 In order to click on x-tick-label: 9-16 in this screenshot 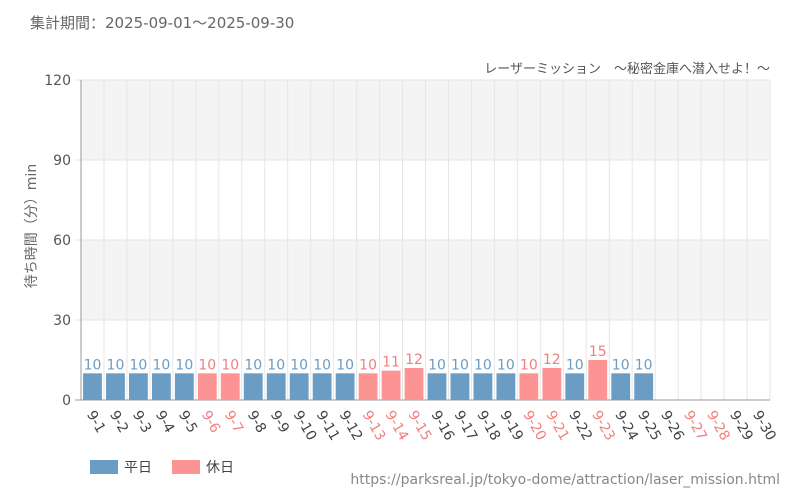, I will do `click(443, 426)`.